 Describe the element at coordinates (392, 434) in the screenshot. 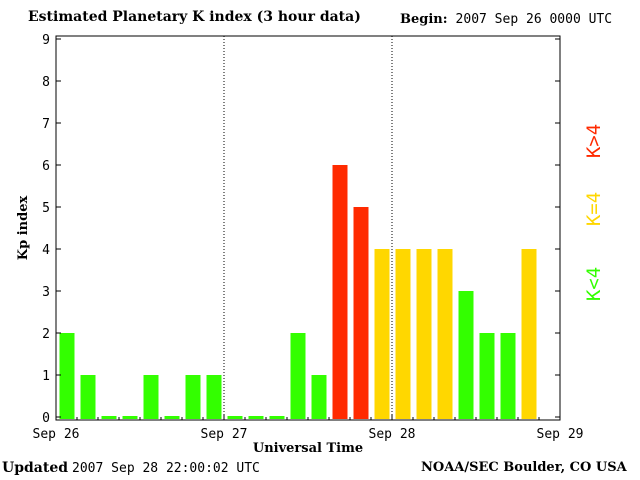

I see `x-tick-label: Sep 28` at that location.